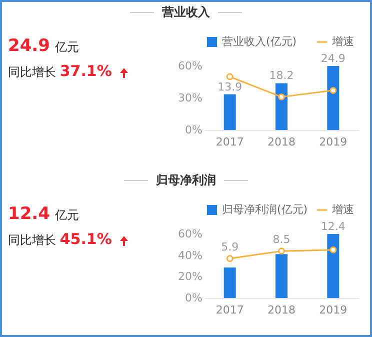  Describe the element at coordinates (230, 247) in the screenshot. I see `data-label: 5.9` at that location.